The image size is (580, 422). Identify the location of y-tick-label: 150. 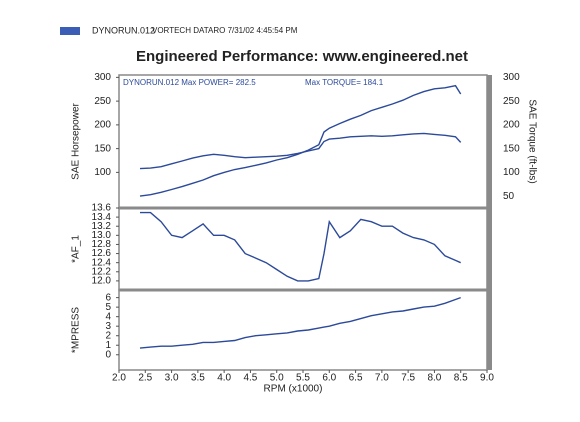
(102, 148).